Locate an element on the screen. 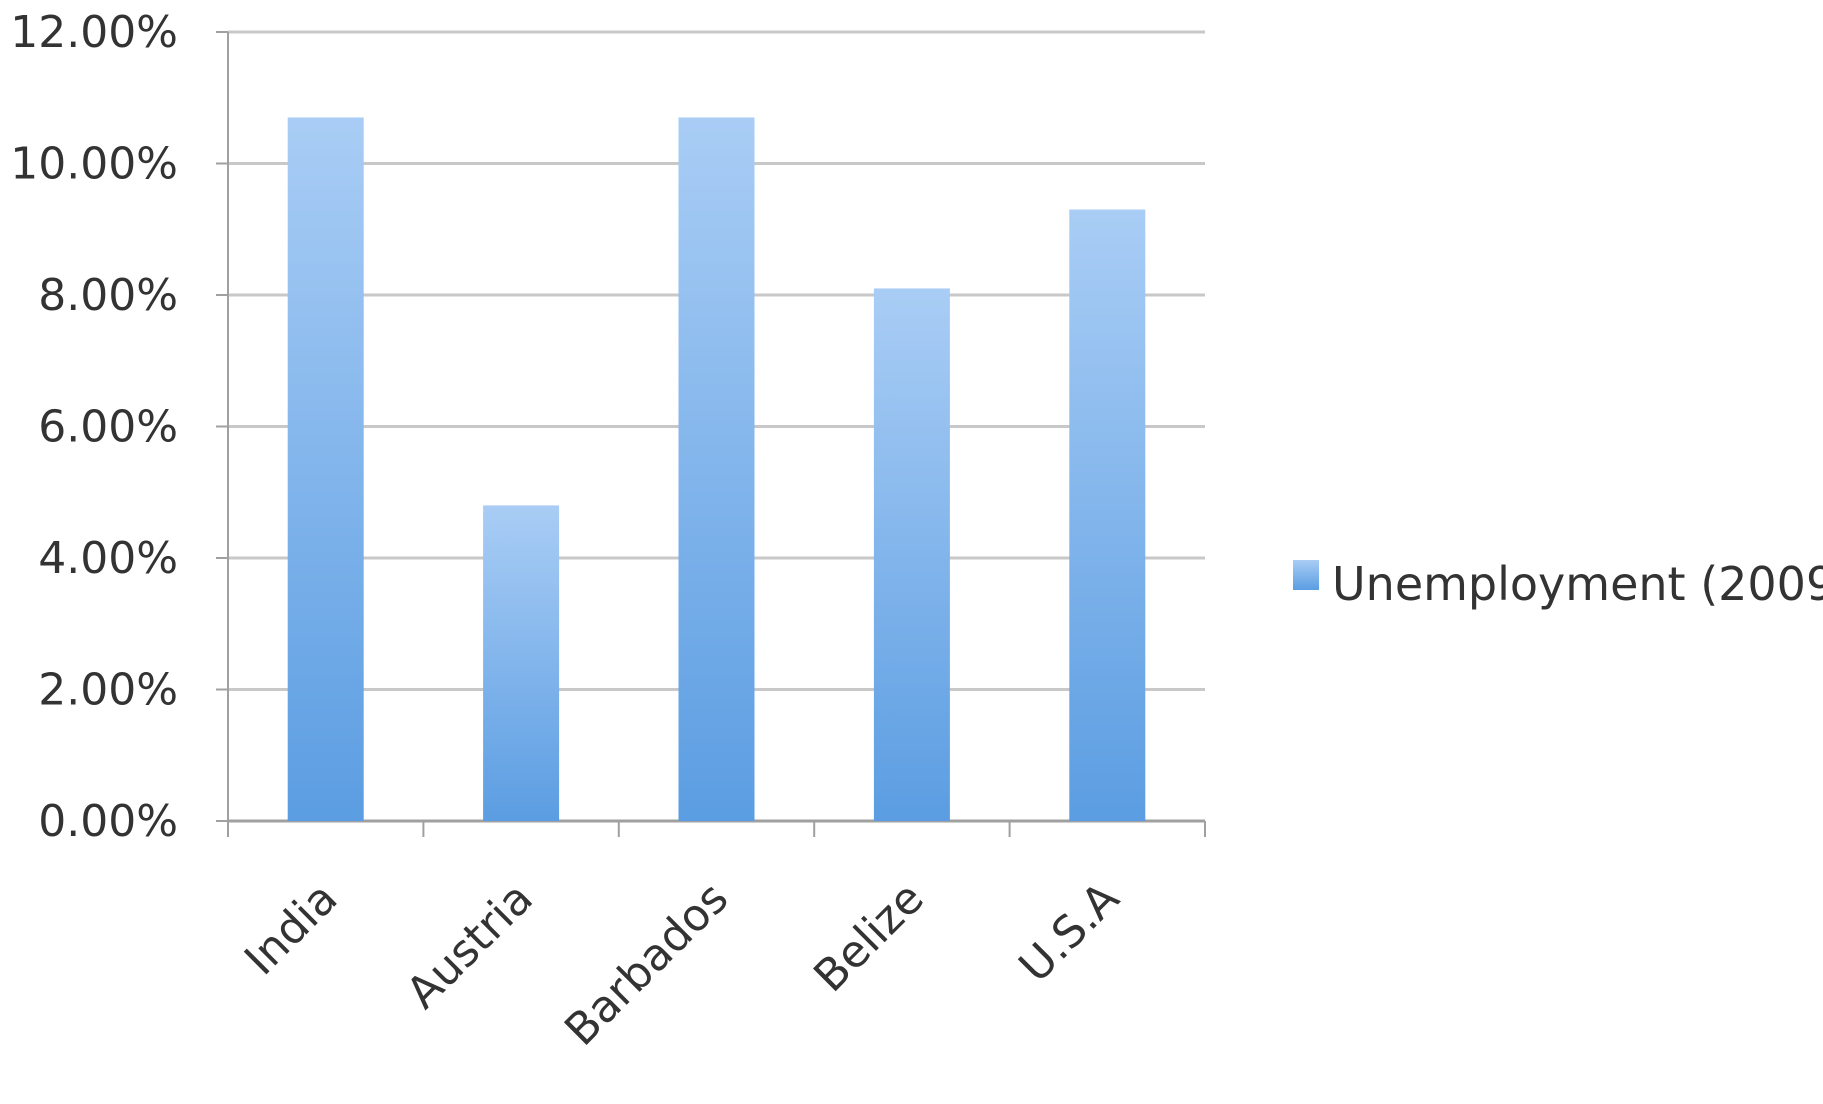  y-tick-label: 2.00% is located at coordinates (108, 690).